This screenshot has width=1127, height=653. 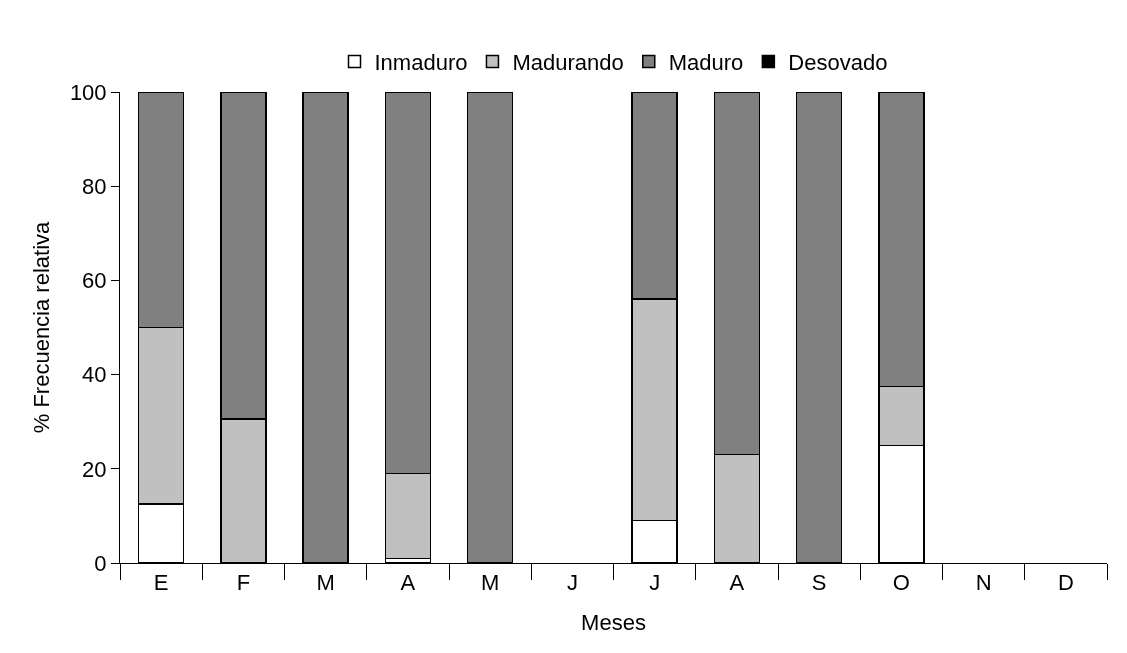 I want to click on x-axis-title: Meses, so click(x=613, y=623).